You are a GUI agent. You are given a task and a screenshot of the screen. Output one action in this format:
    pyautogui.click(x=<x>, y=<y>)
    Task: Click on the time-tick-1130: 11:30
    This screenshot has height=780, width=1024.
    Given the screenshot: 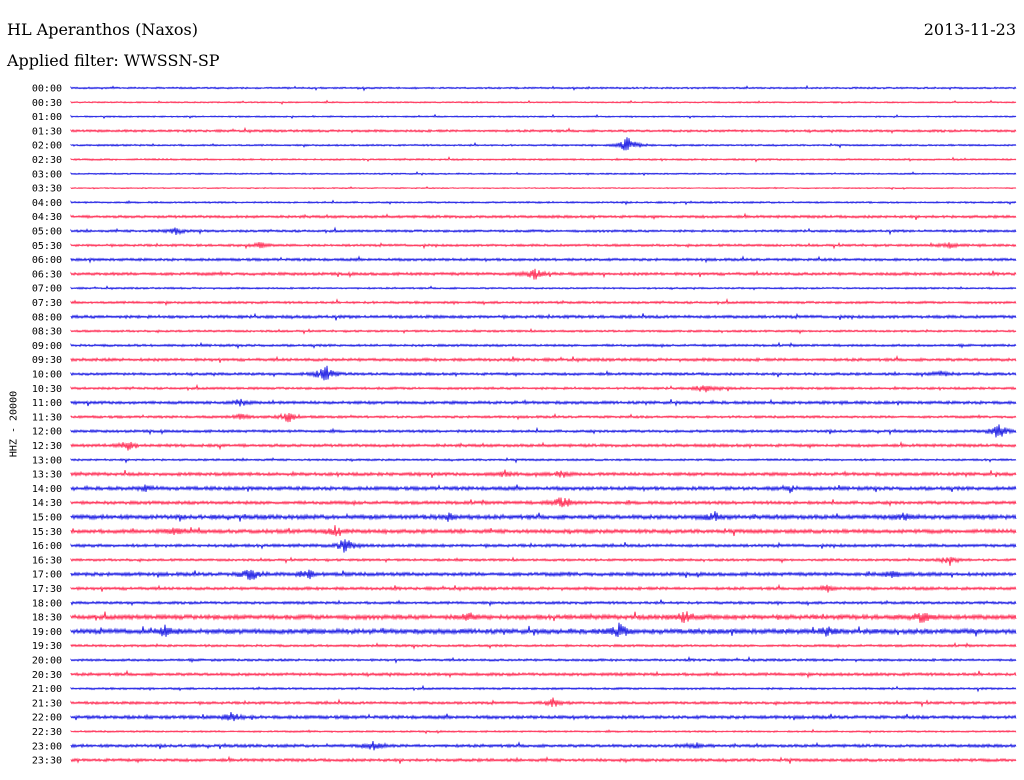 What is the action you would take?
    pyautogui.click(x=47, y=417)
    